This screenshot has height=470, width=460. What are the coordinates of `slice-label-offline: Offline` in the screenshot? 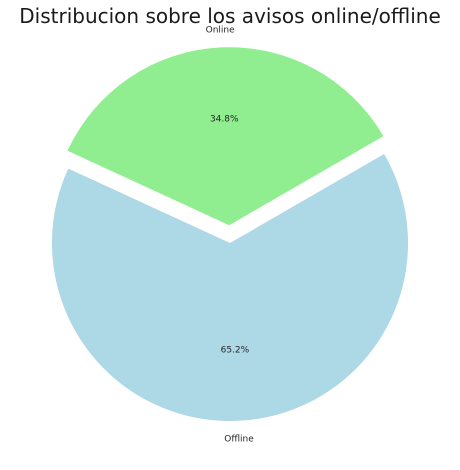 It's located at (239, 440).